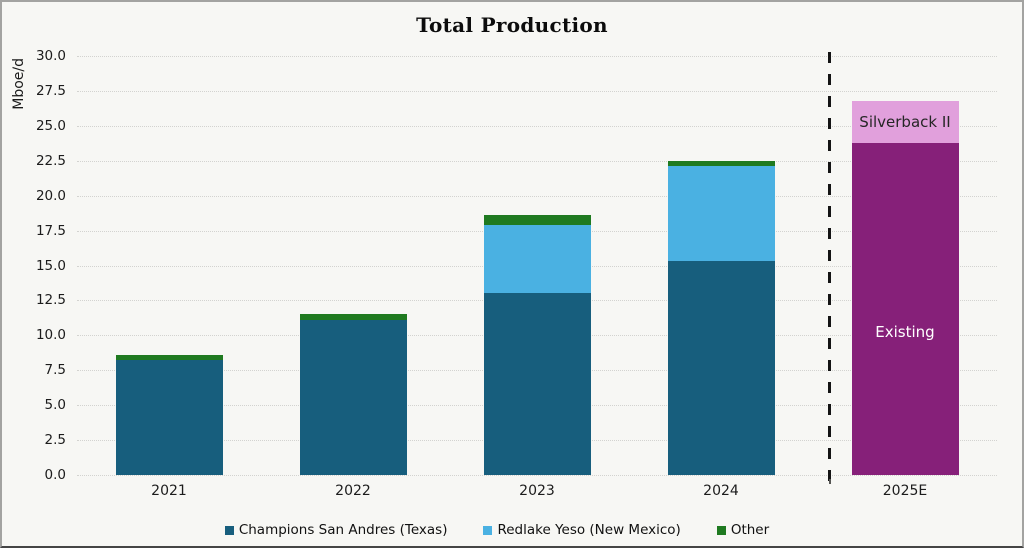 The height and width of the screenshot is (548, 1024). What do you see at coordinates (721, 163) in the screenshot?
I see `bar-segment-other-2024` at bounding box center [721, 163].